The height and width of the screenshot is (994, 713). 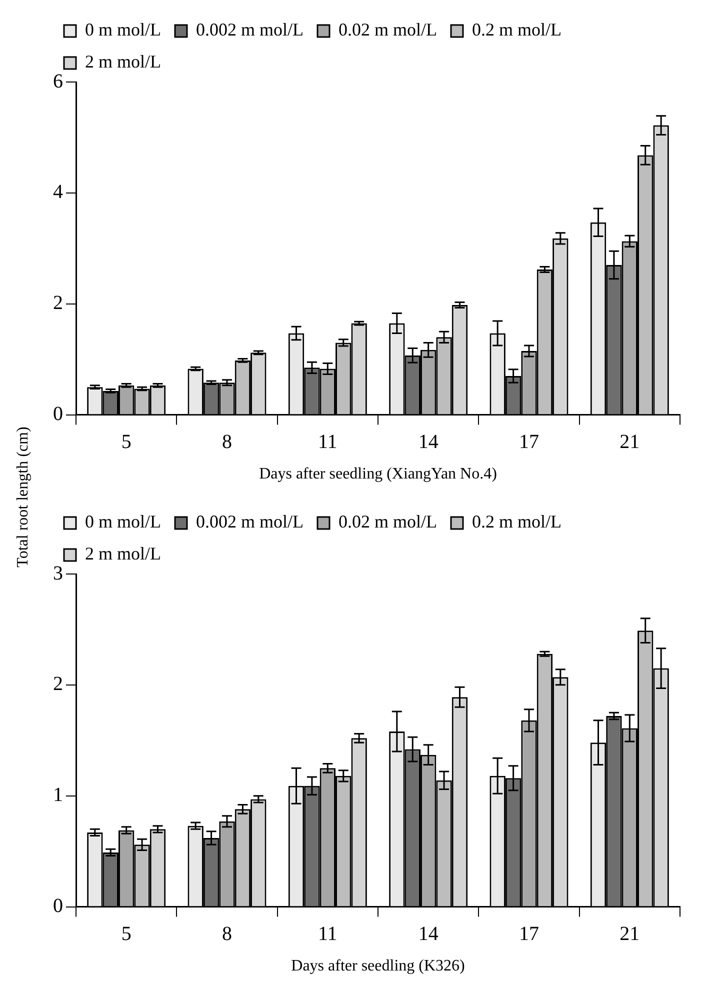 I want to click on y-tick-label: 1, so click(x=58, y=795).